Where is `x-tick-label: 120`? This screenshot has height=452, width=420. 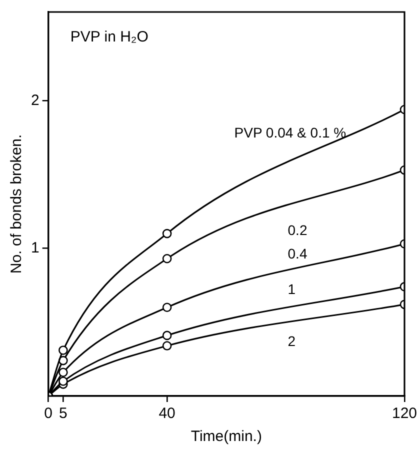 x-tick-label: 120 is located at coordinates (404, 413).